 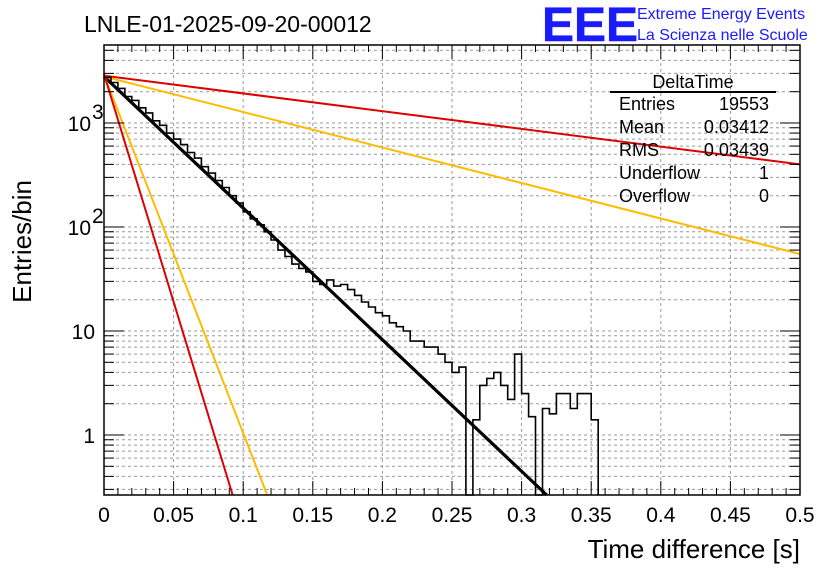 What do you see at coordinates (694, 549) in the screenshot?
I see `x-axis-title: Time difference [s]` at bounding box center [694, 549].